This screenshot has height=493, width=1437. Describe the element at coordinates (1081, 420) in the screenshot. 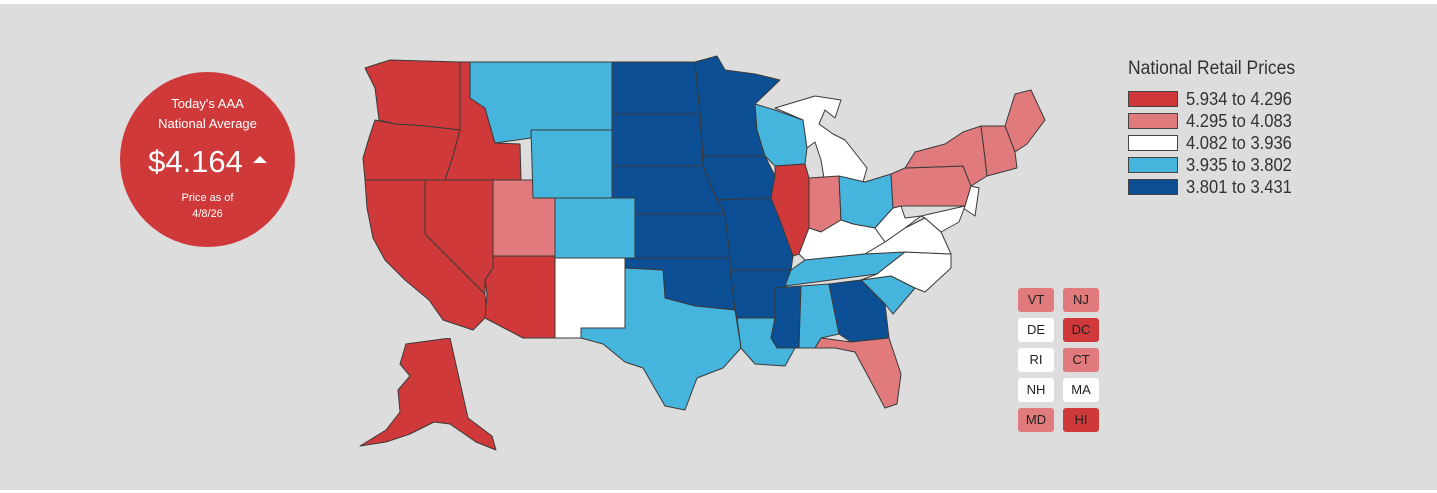

I see `small-state-hi: HI` at that location.